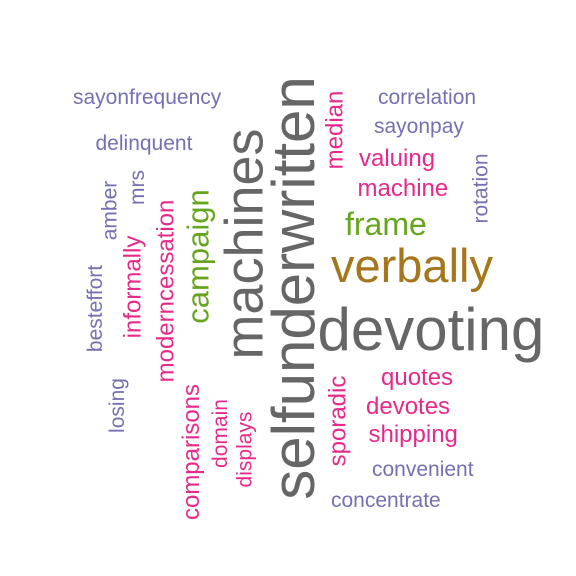  I want to click on word-mrs: mrs, so click(137, 187).